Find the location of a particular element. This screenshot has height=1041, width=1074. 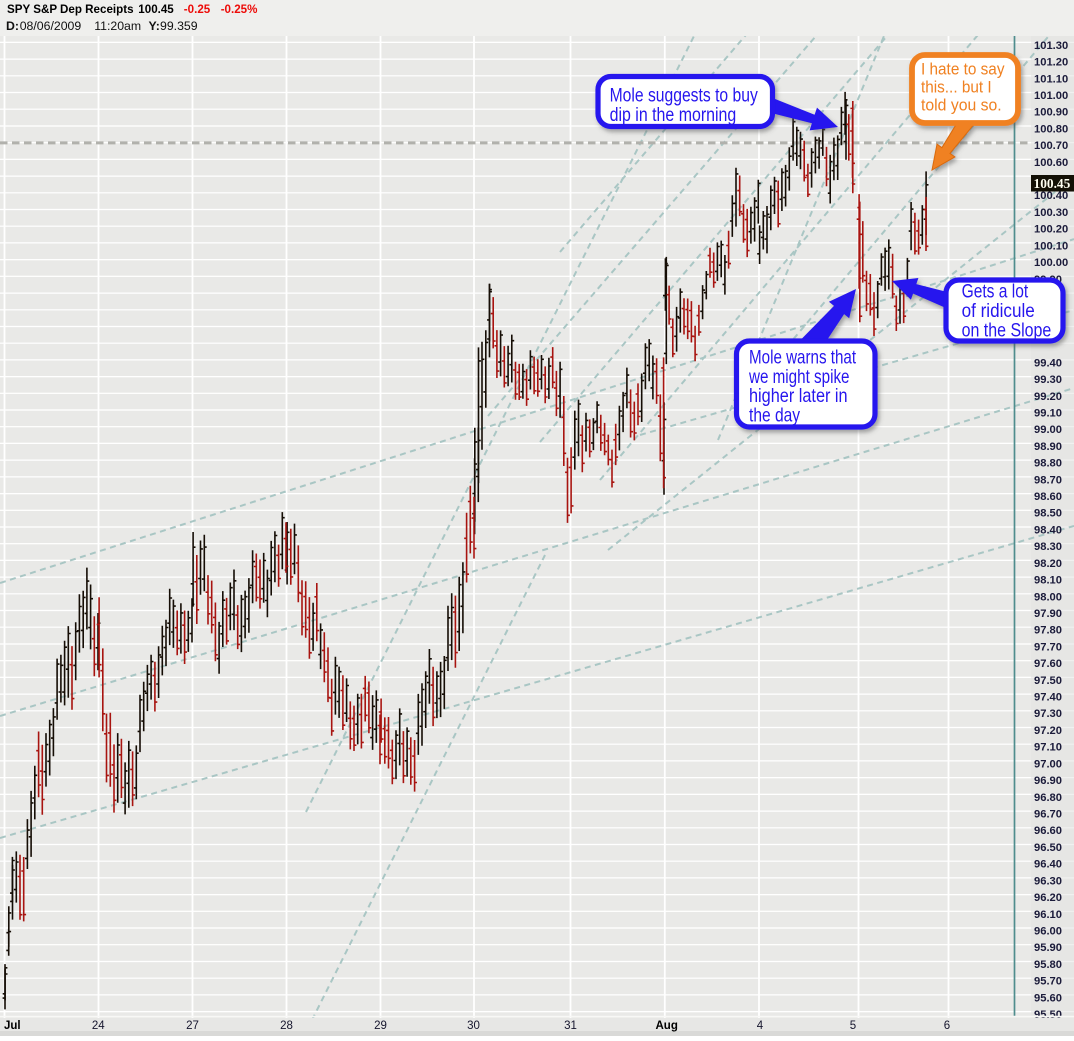

svg-text: Mole suggests to buy is located at coordinates (684, 95).